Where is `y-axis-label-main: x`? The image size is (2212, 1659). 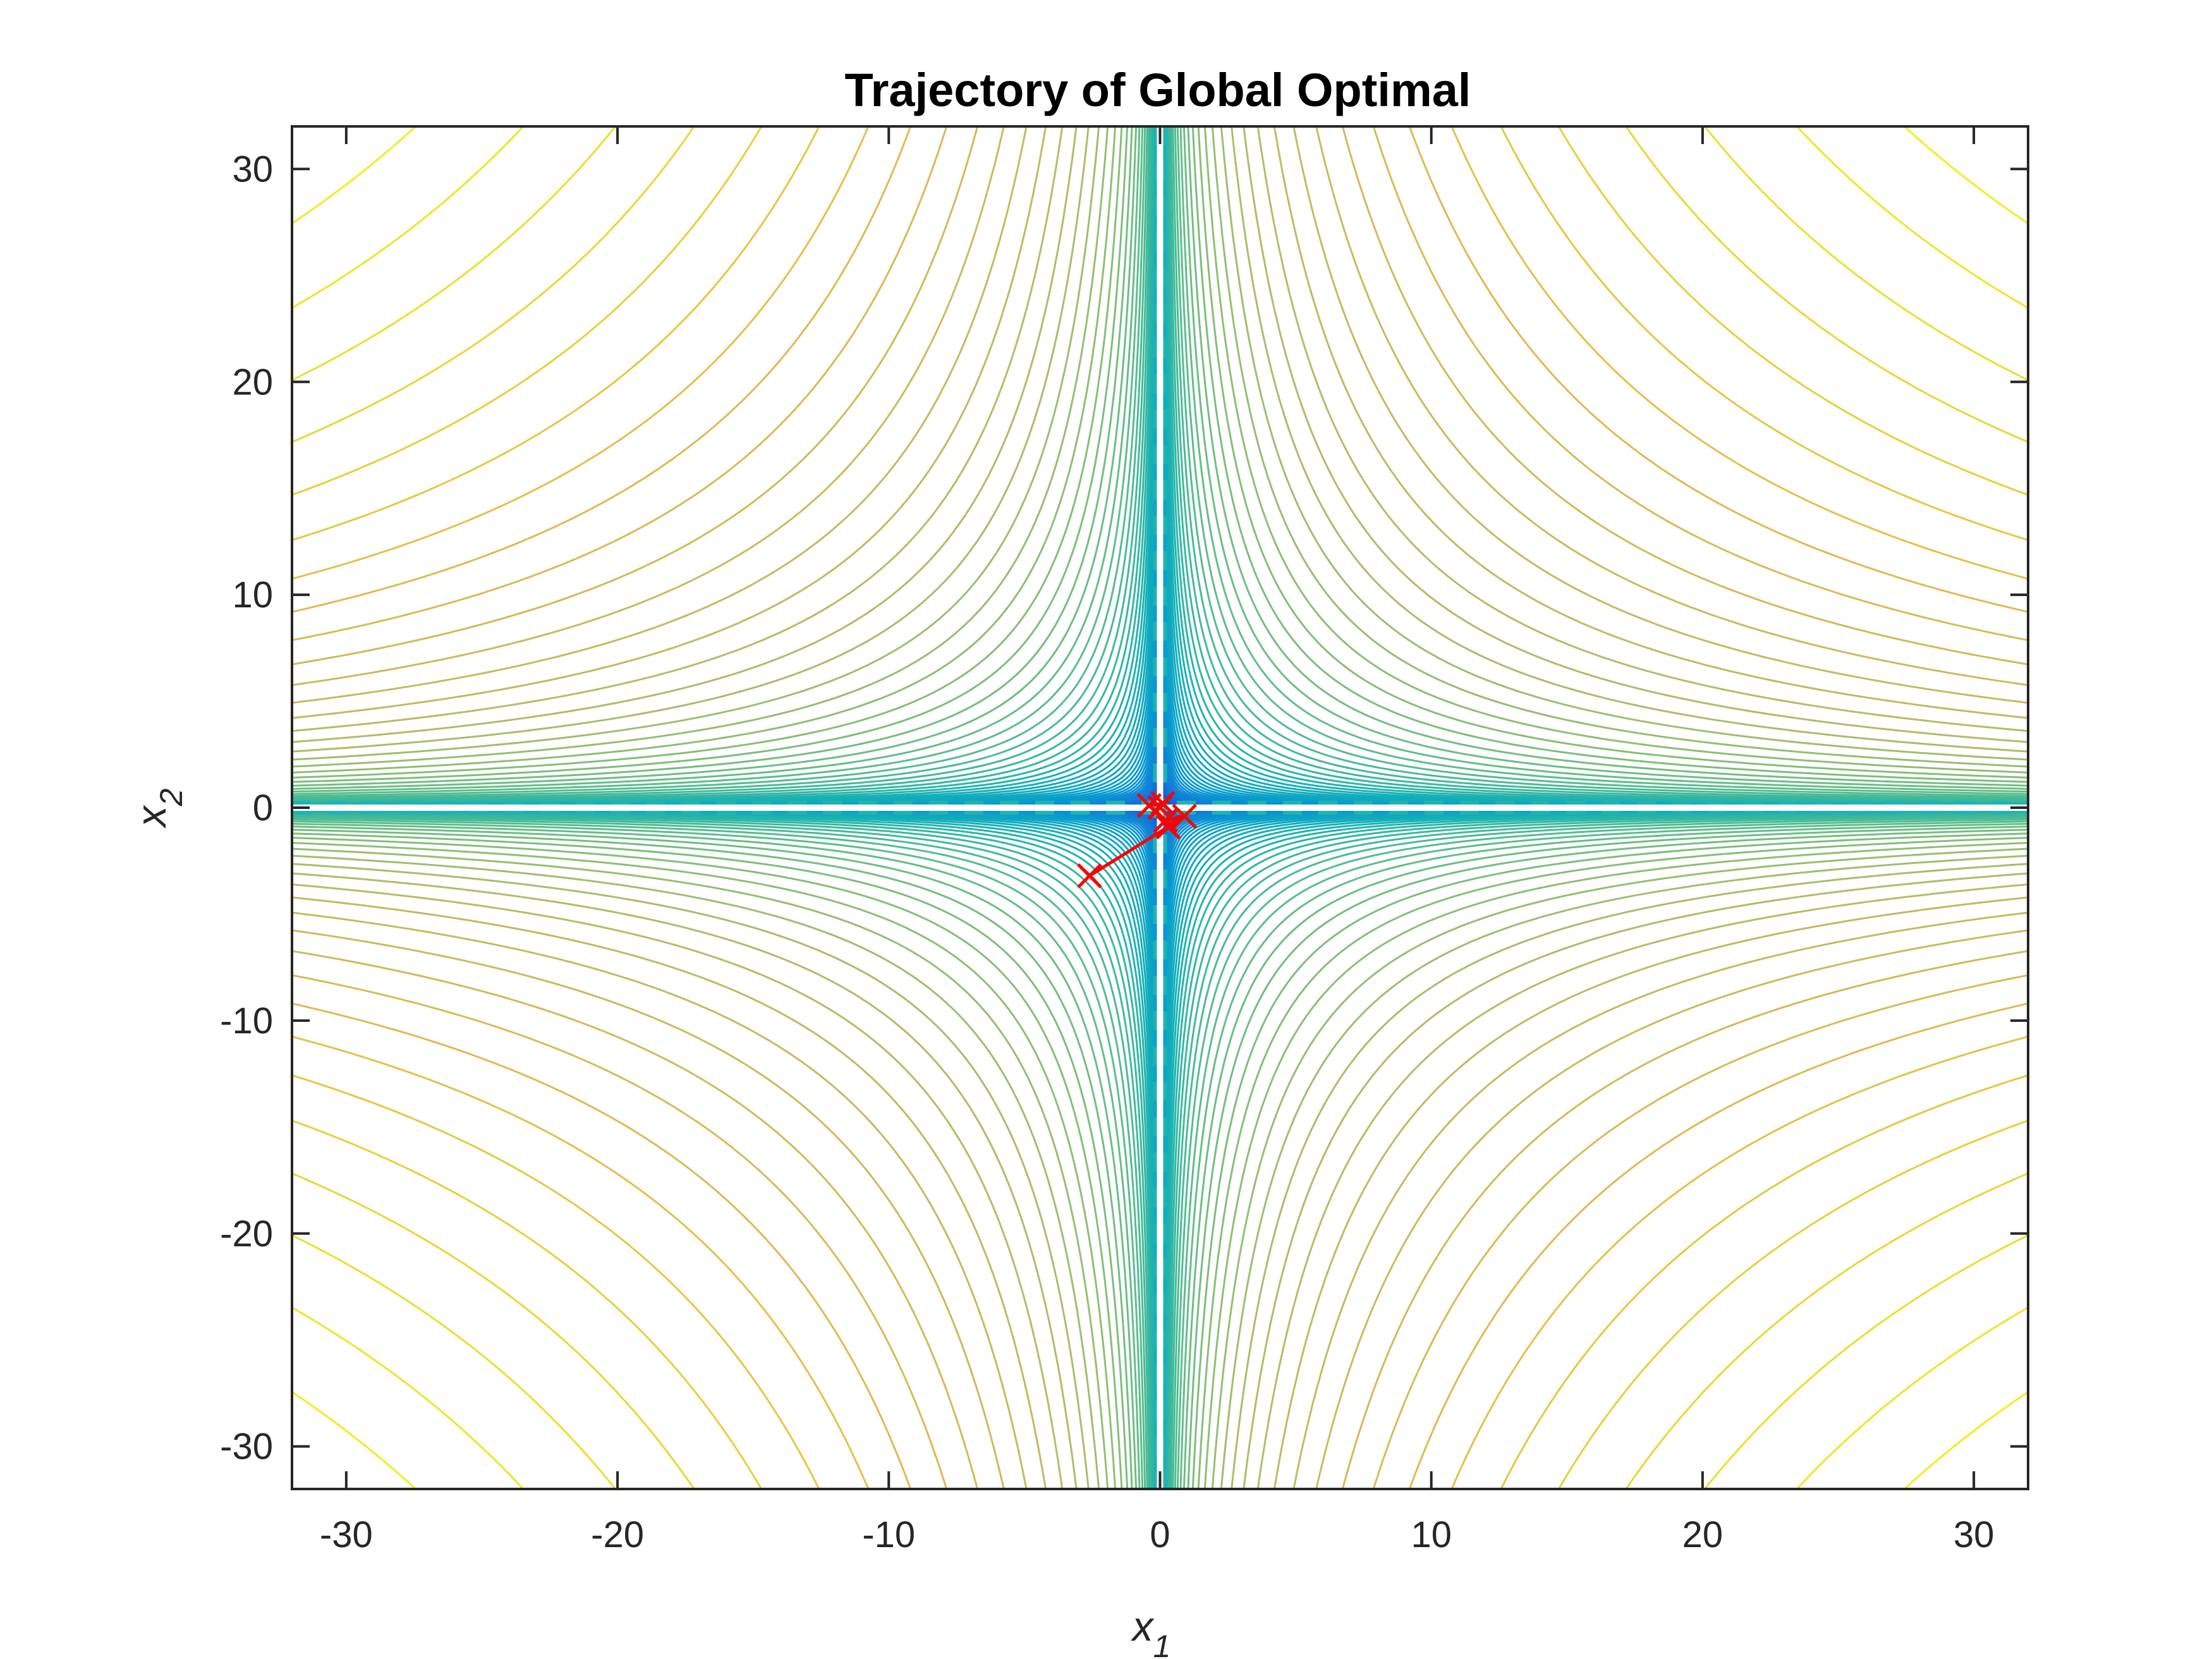 y-axis-label-main: x is located at coordinates (151, 817).